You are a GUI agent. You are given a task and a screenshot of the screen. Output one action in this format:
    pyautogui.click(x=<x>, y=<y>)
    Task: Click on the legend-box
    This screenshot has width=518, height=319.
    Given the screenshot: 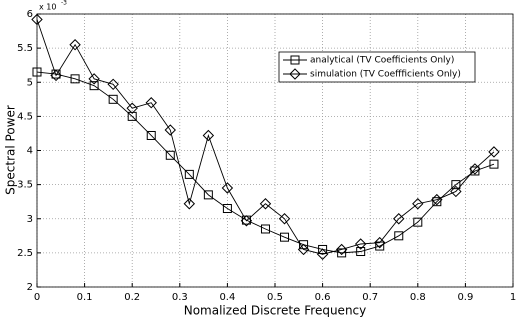 What is the action you would take?
    pyautogui.click(x=377, y=67)
    